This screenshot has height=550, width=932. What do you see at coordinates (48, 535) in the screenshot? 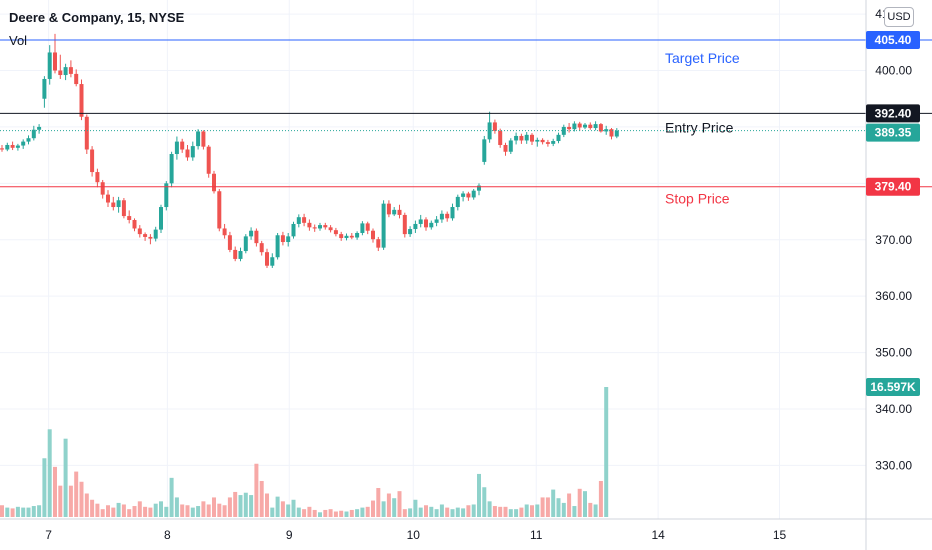
I see `time-tick-label: 7` at bounding box center [48, 535].